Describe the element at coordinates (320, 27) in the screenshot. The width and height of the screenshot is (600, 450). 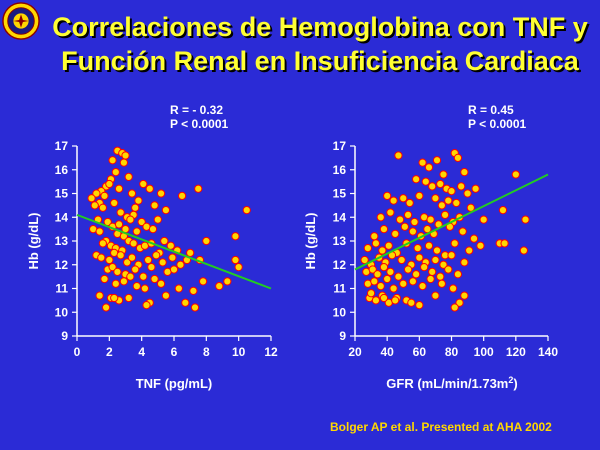
I see `slide-title-line-1: Correlaciones de Hemoglobina con TNF y` at that location.